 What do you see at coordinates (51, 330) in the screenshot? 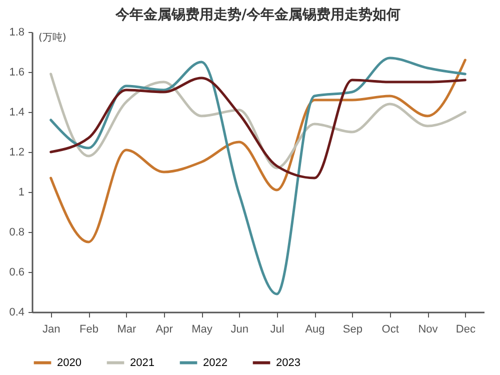
I see `x-tick-label: Jan` at bounding box center [51, 330].